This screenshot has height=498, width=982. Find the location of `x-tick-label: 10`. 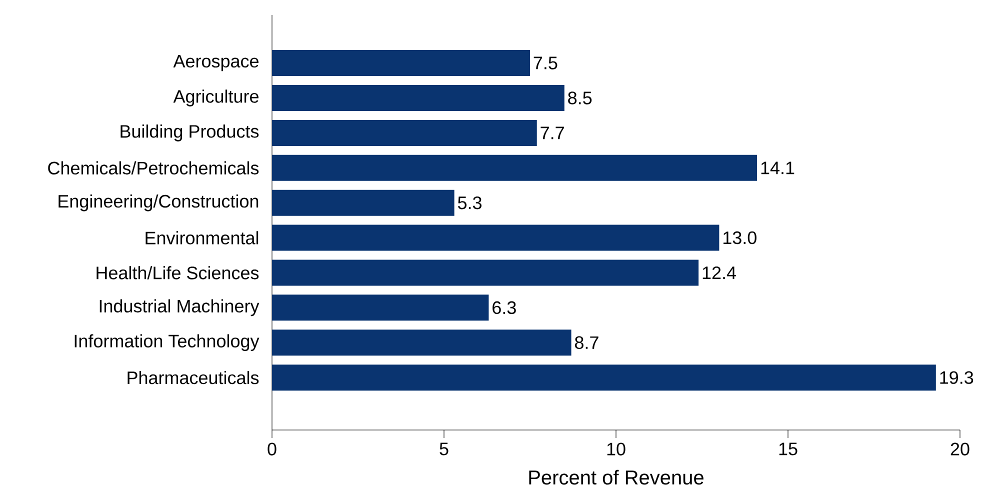

x-tick-label: 10 is located at coordinates (616, 449).